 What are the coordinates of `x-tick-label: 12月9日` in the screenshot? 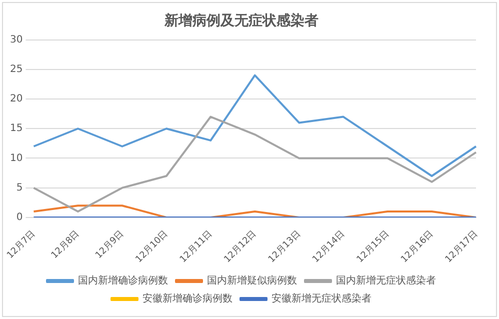 It's located at (110, 244).